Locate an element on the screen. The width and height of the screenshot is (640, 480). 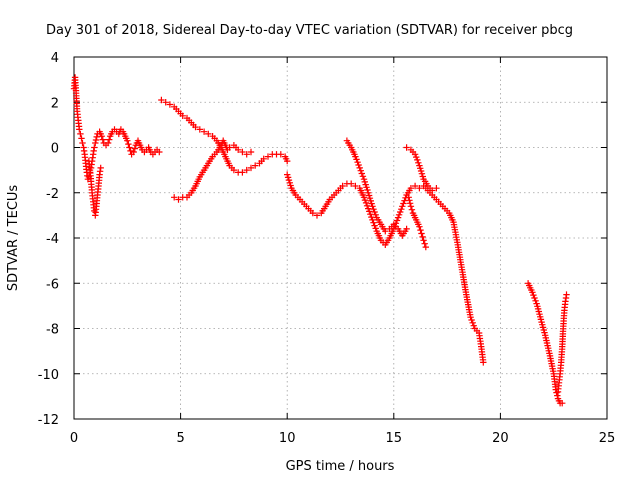
y-tick-label: -10 is located at coordinates (48, 375).